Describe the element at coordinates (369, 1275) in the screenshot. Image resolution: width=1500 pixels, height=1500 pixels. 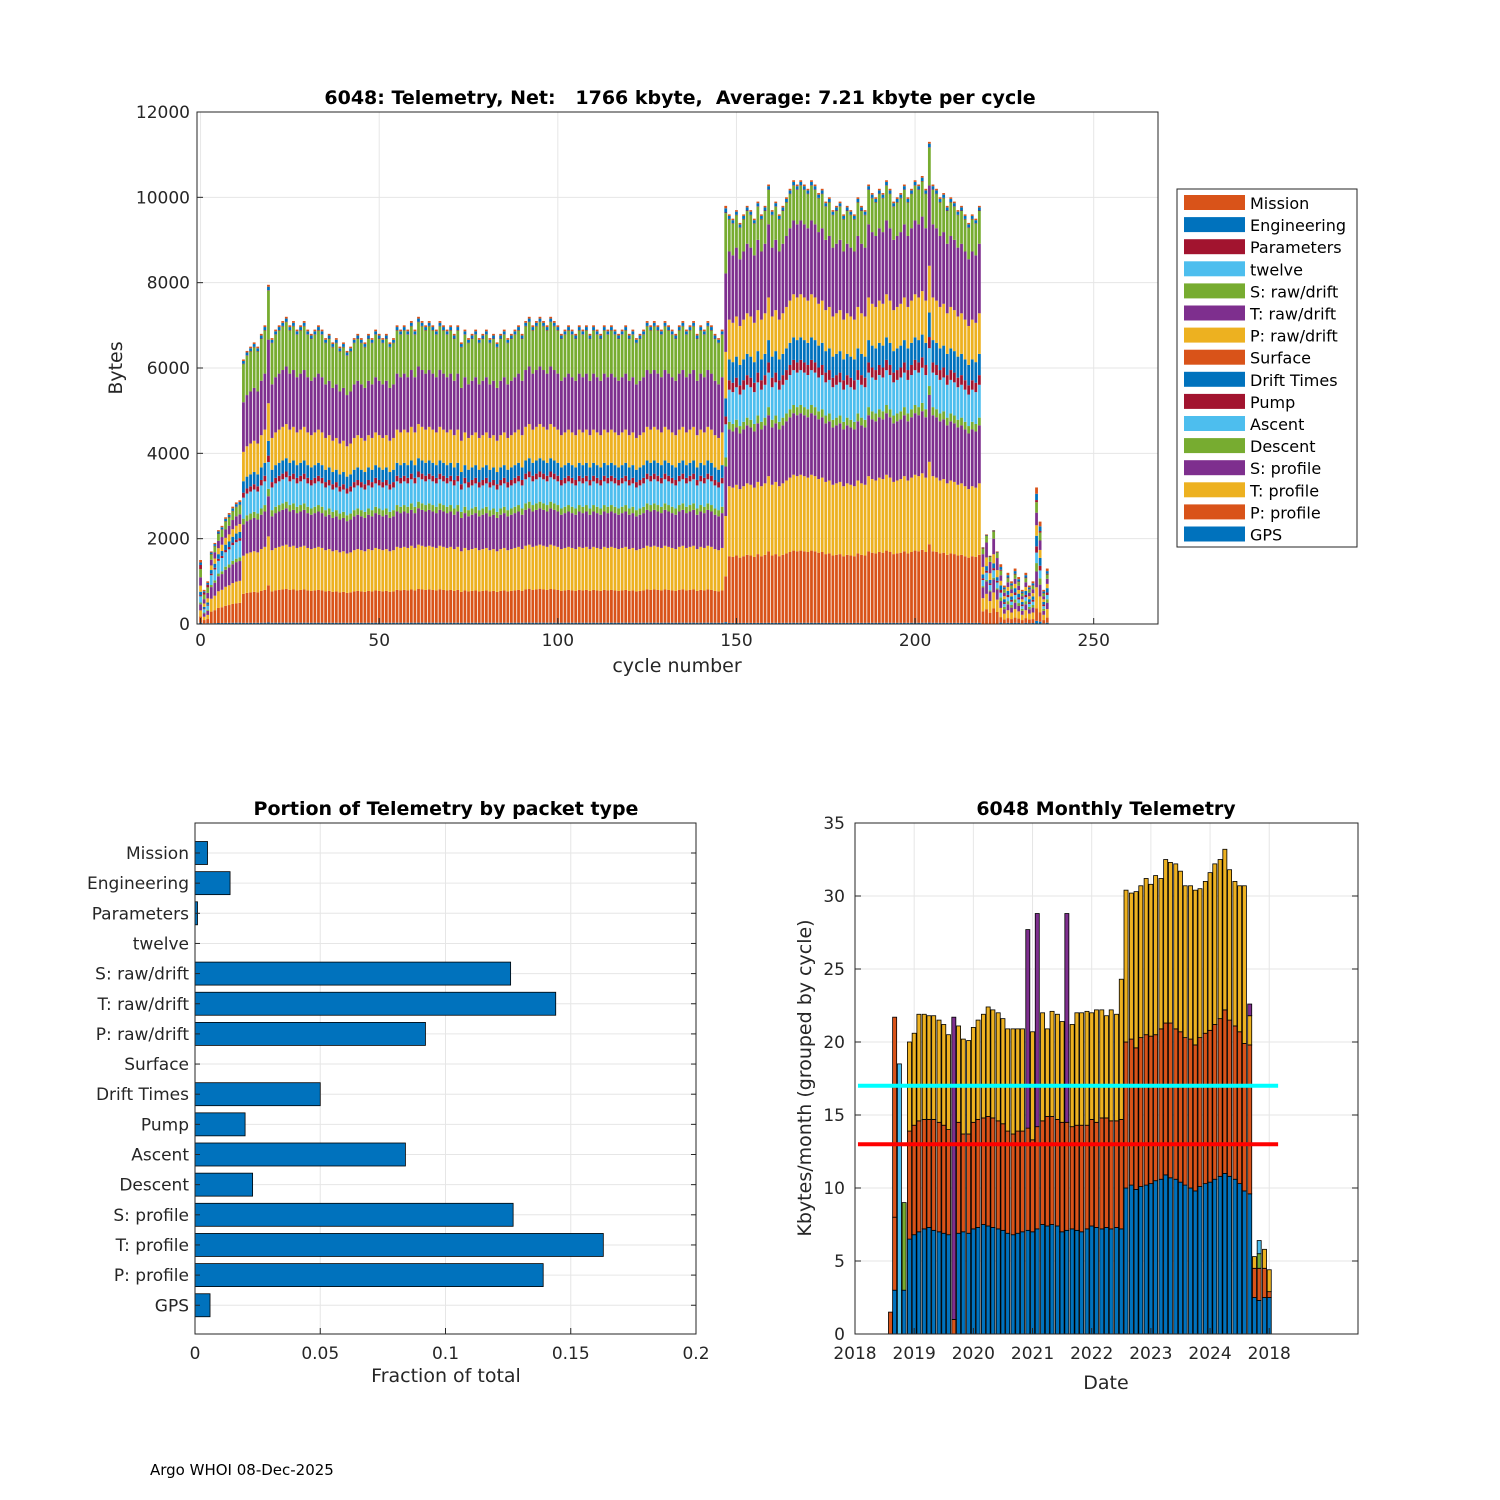
I see `portion-bar` at that location.